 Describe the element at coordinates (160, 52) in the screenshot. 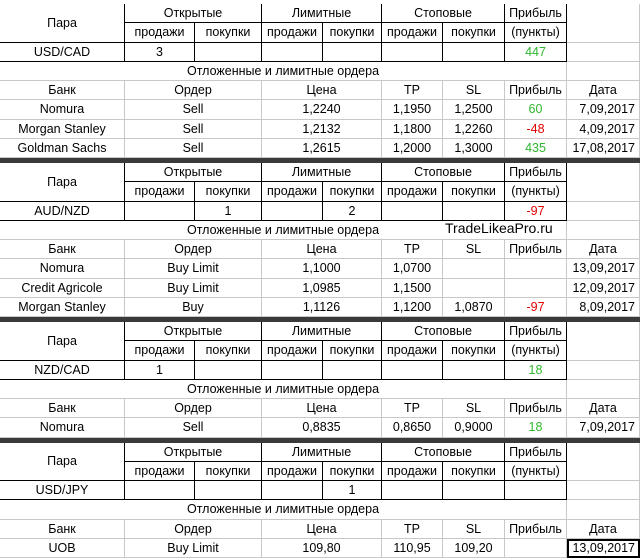

I see `position-count: 3` at that location.